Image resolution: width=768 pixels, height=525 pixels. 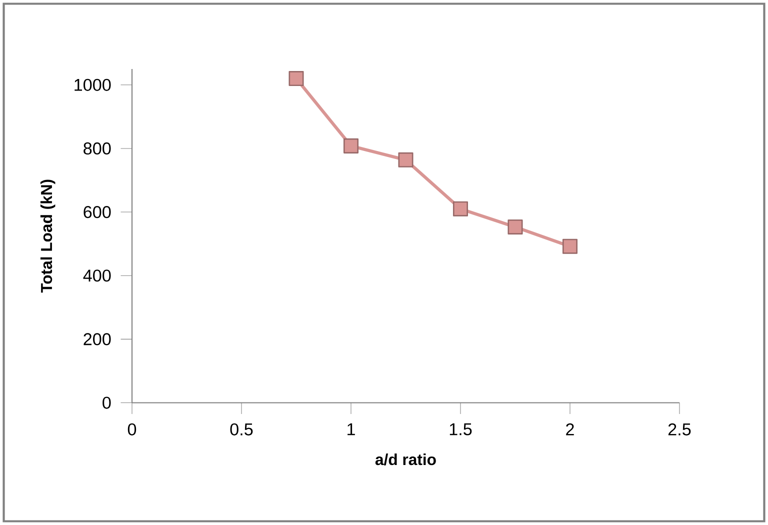 I want to click on x-tick-label: 0.5, so click(x=241, y=429).